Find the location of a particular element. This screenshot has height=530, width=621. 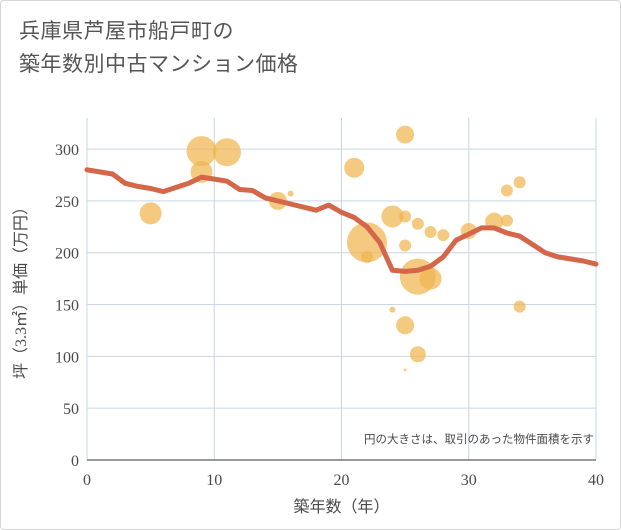

y-tick-labels: 0 50 100 150 200 250 300 is located at coordinates (67, 306).